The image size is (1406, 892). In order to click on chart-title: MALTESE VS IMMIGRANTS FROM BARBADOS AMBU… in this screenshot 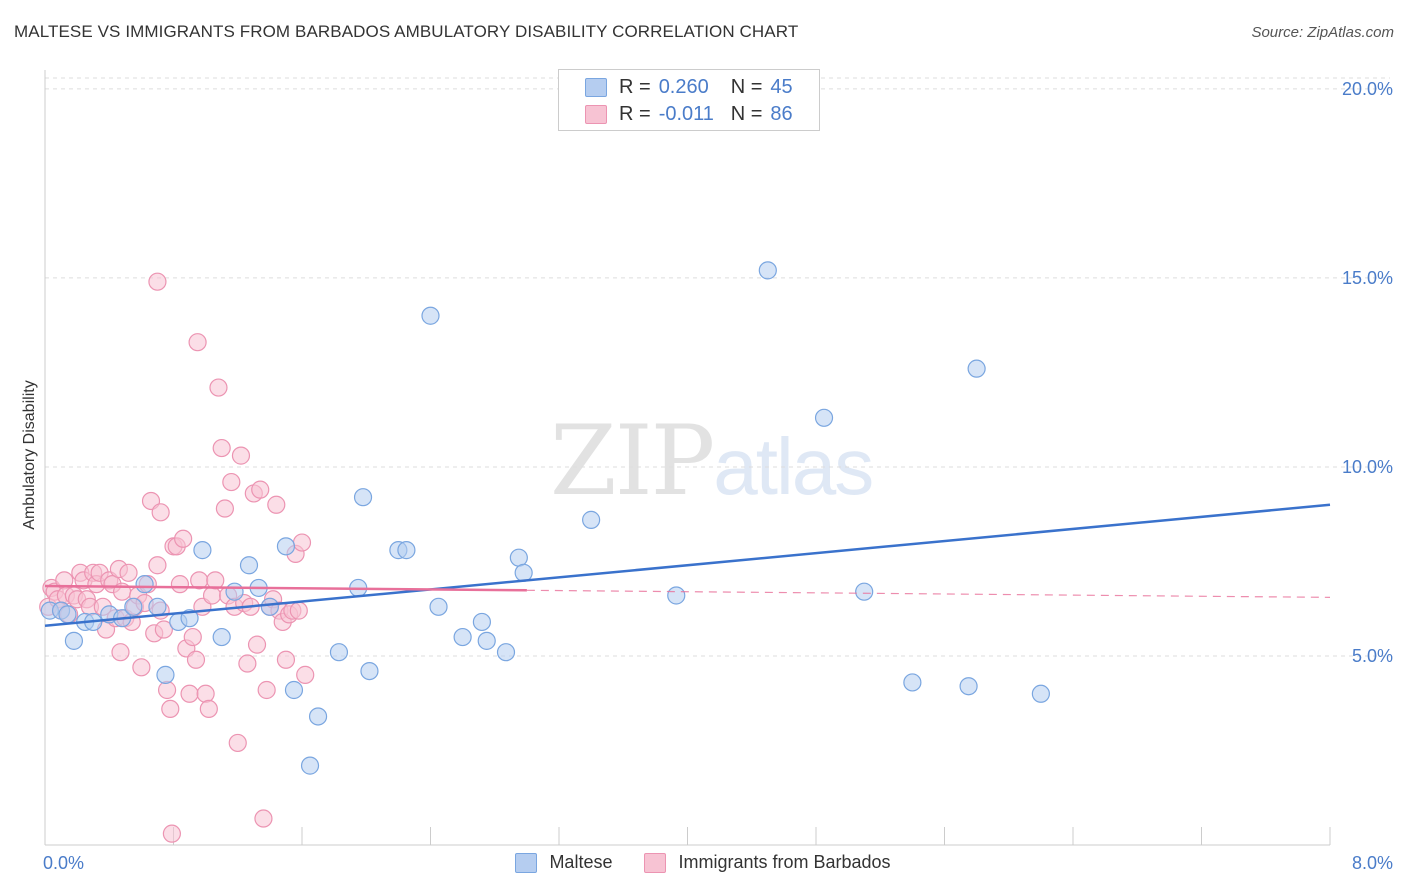, I will do `click(406, 31)`.